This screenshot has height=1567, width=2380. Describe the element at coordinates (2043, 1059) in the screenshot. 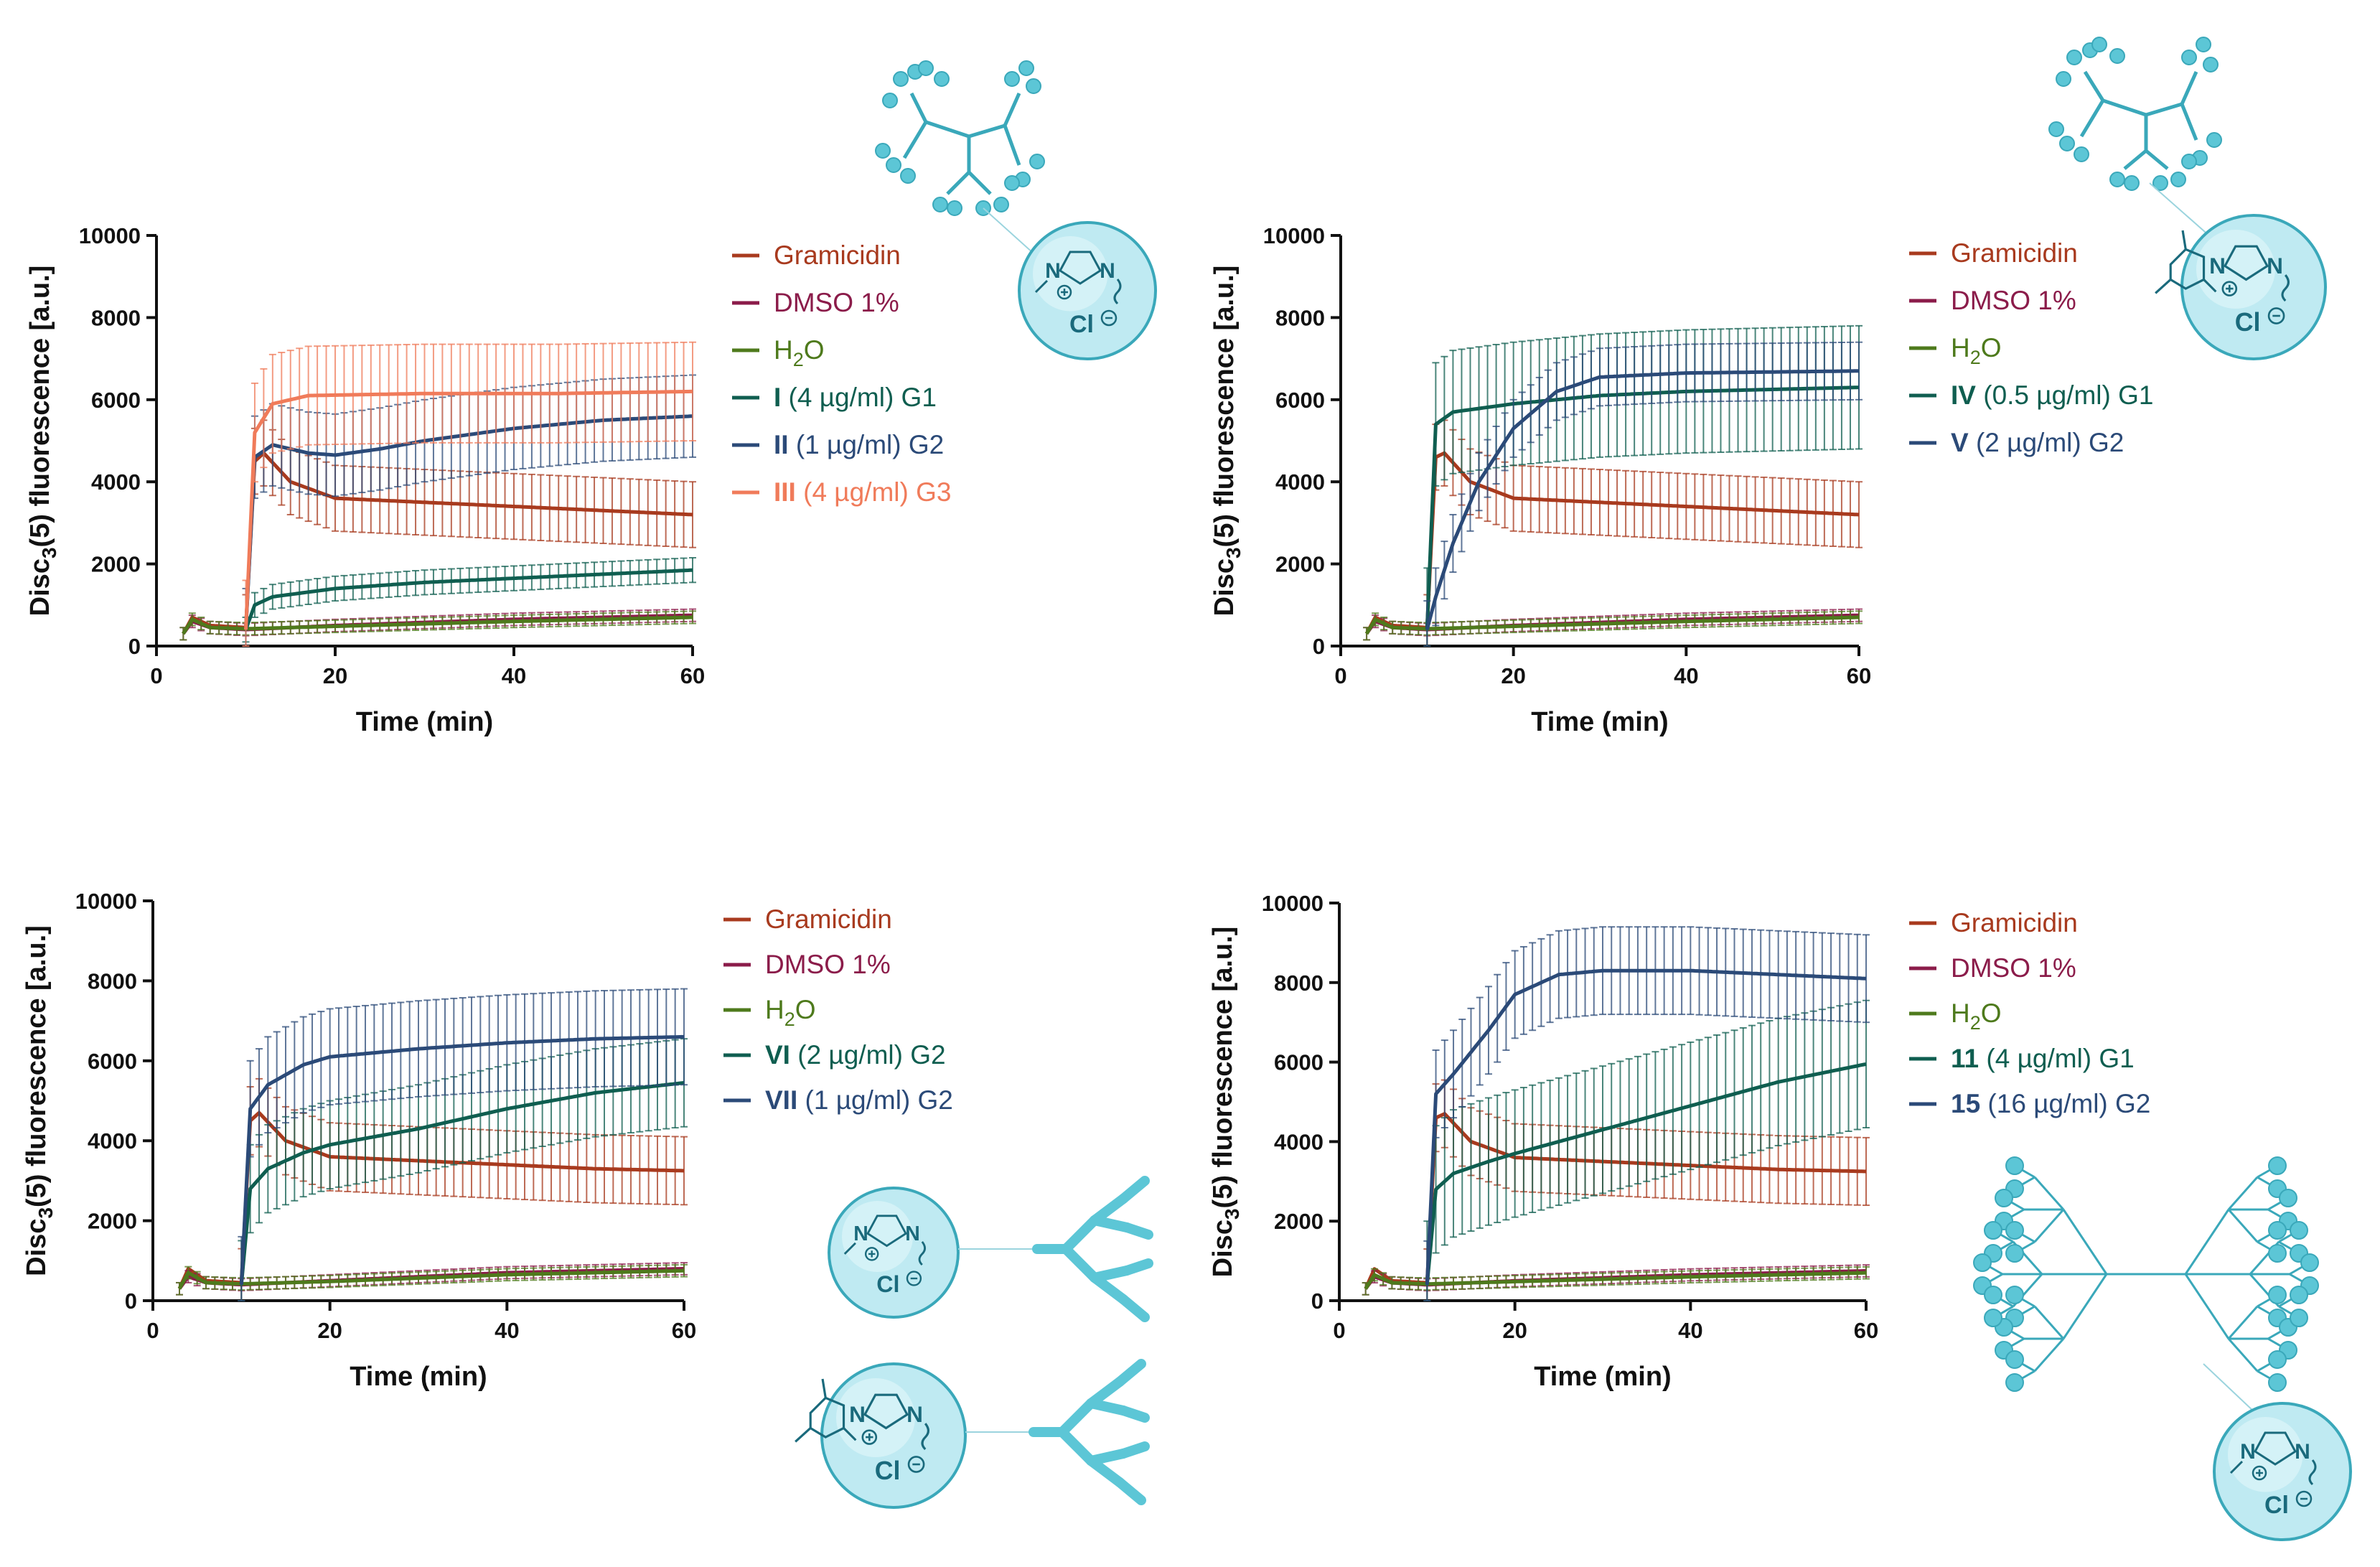

I see `legend-label: 11 (4 µg/ml) G1` at that location.